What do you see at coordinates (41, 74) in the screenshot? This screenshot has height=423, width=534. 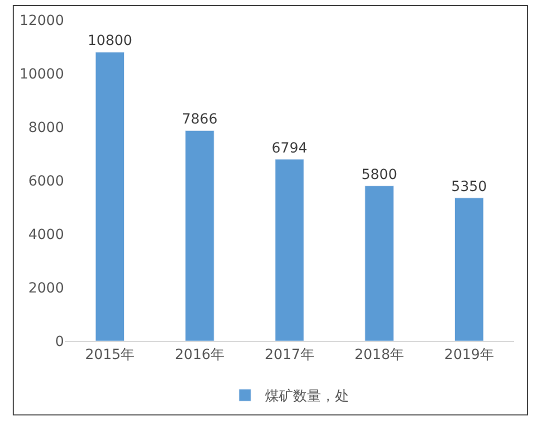 I see `y-tick-label: 10000` at bounding box center [41, 74].